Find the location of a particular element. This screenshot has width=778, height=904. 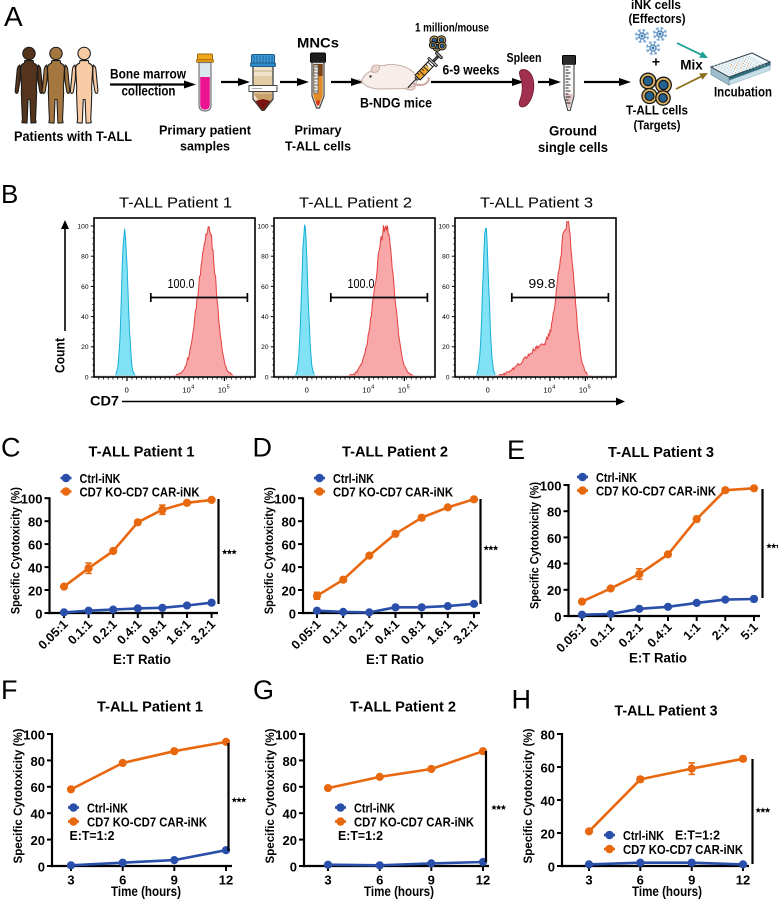

svg-text: Time (hours) is located at coordinates (146, 891).